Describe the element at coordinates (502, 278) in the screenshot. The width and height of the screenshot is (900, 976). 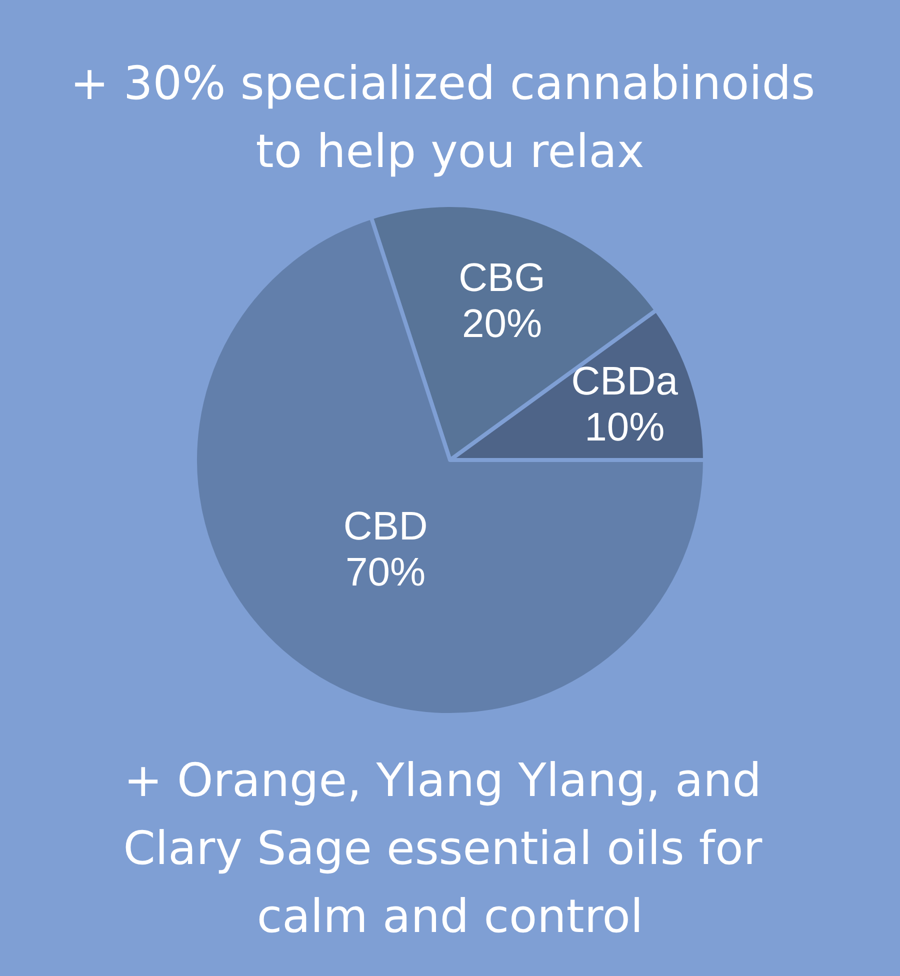
I see `slice-label: CBG` at that location.